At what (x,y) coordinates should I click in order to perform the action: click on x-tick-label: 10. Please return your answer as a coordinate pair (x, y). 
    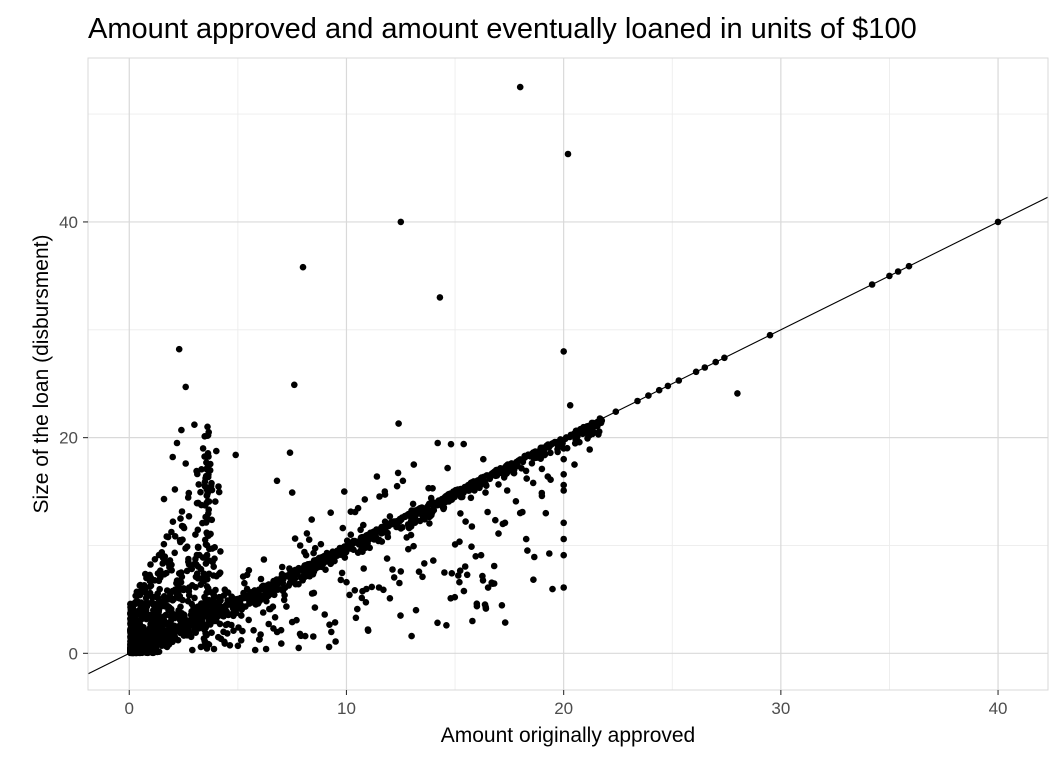
    Looking at the image, I should click on (346, 708).